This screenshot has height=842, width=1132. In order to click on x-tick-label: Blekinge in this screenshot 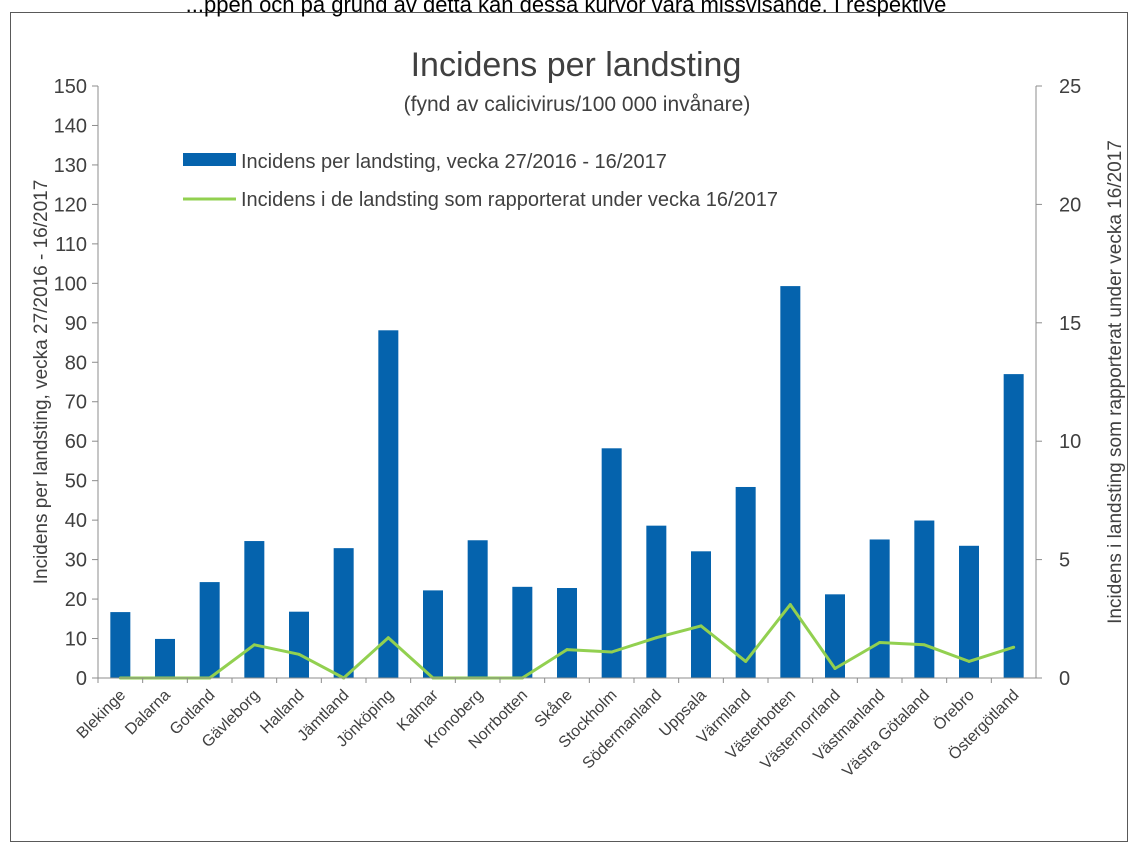, I will do `click(101, 714)`.